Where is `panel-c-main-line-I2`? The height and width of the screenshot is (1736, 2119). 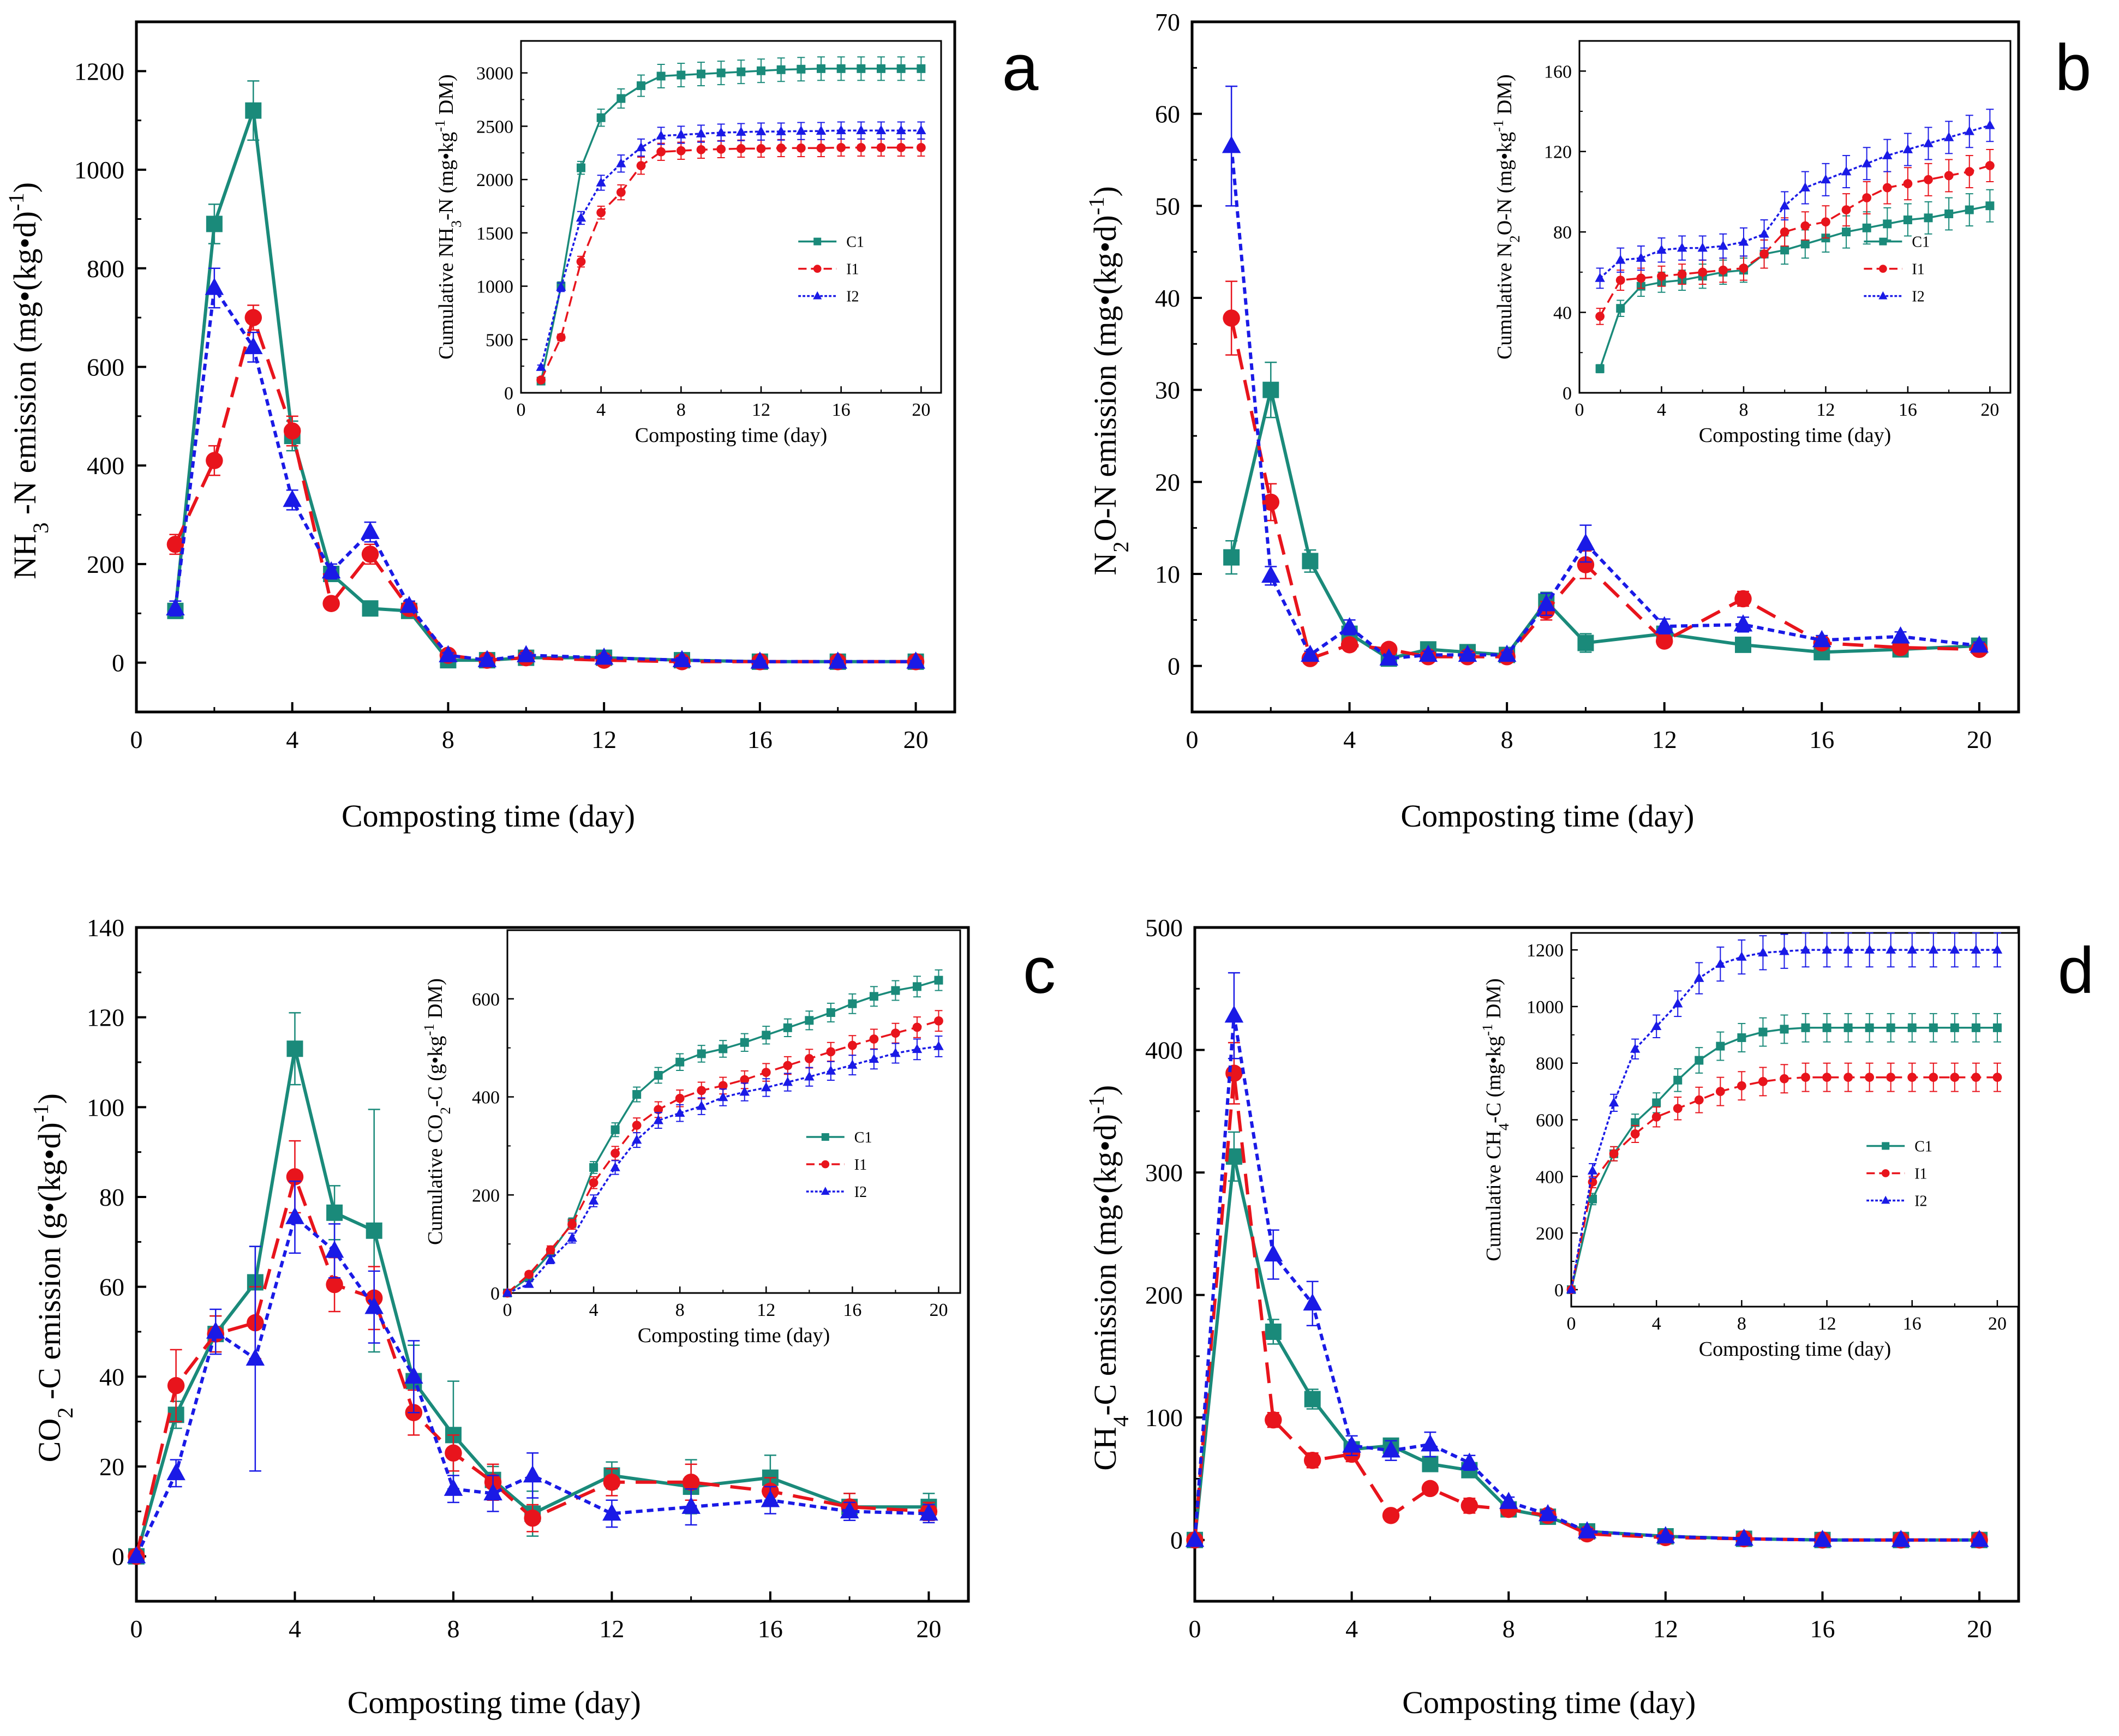
panel-c-main-line-I2 is located at coordinates (532, 1387).